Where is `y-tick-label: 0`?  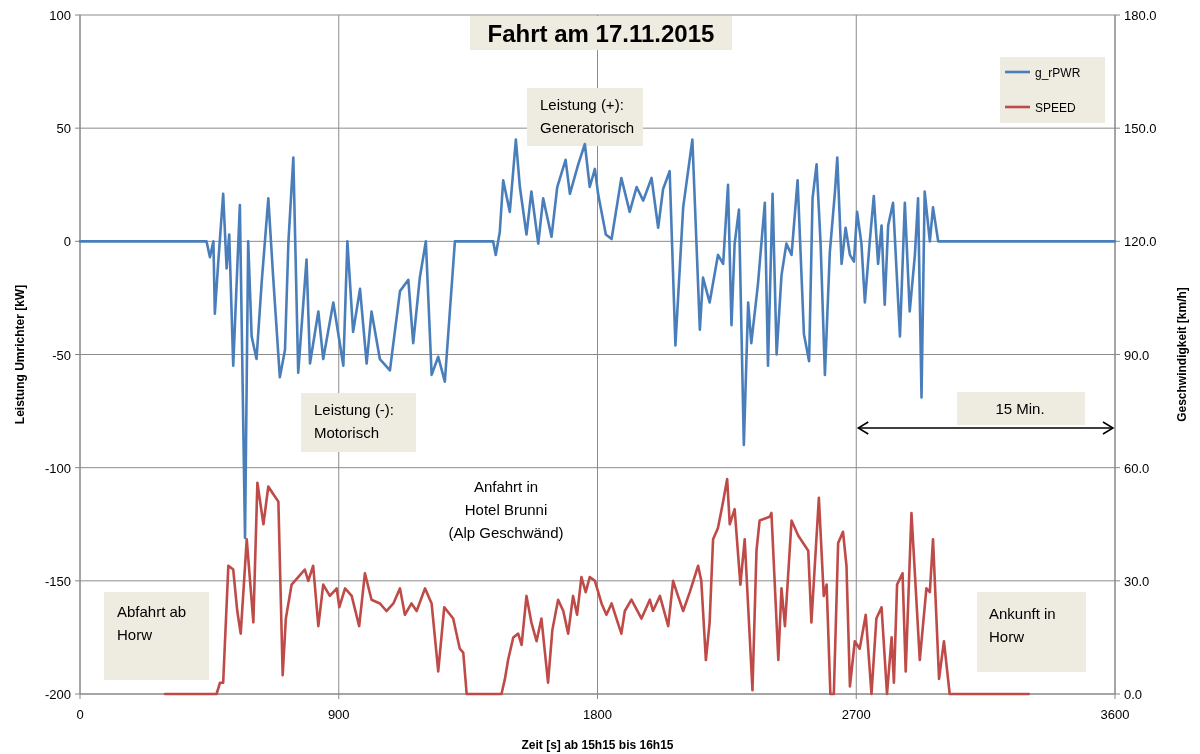 y-tick-label: 0 is located at coordinates (67, 242).